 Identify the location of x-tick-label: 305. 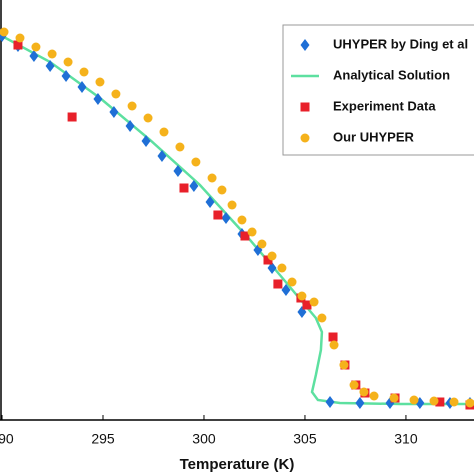
(305, 439).